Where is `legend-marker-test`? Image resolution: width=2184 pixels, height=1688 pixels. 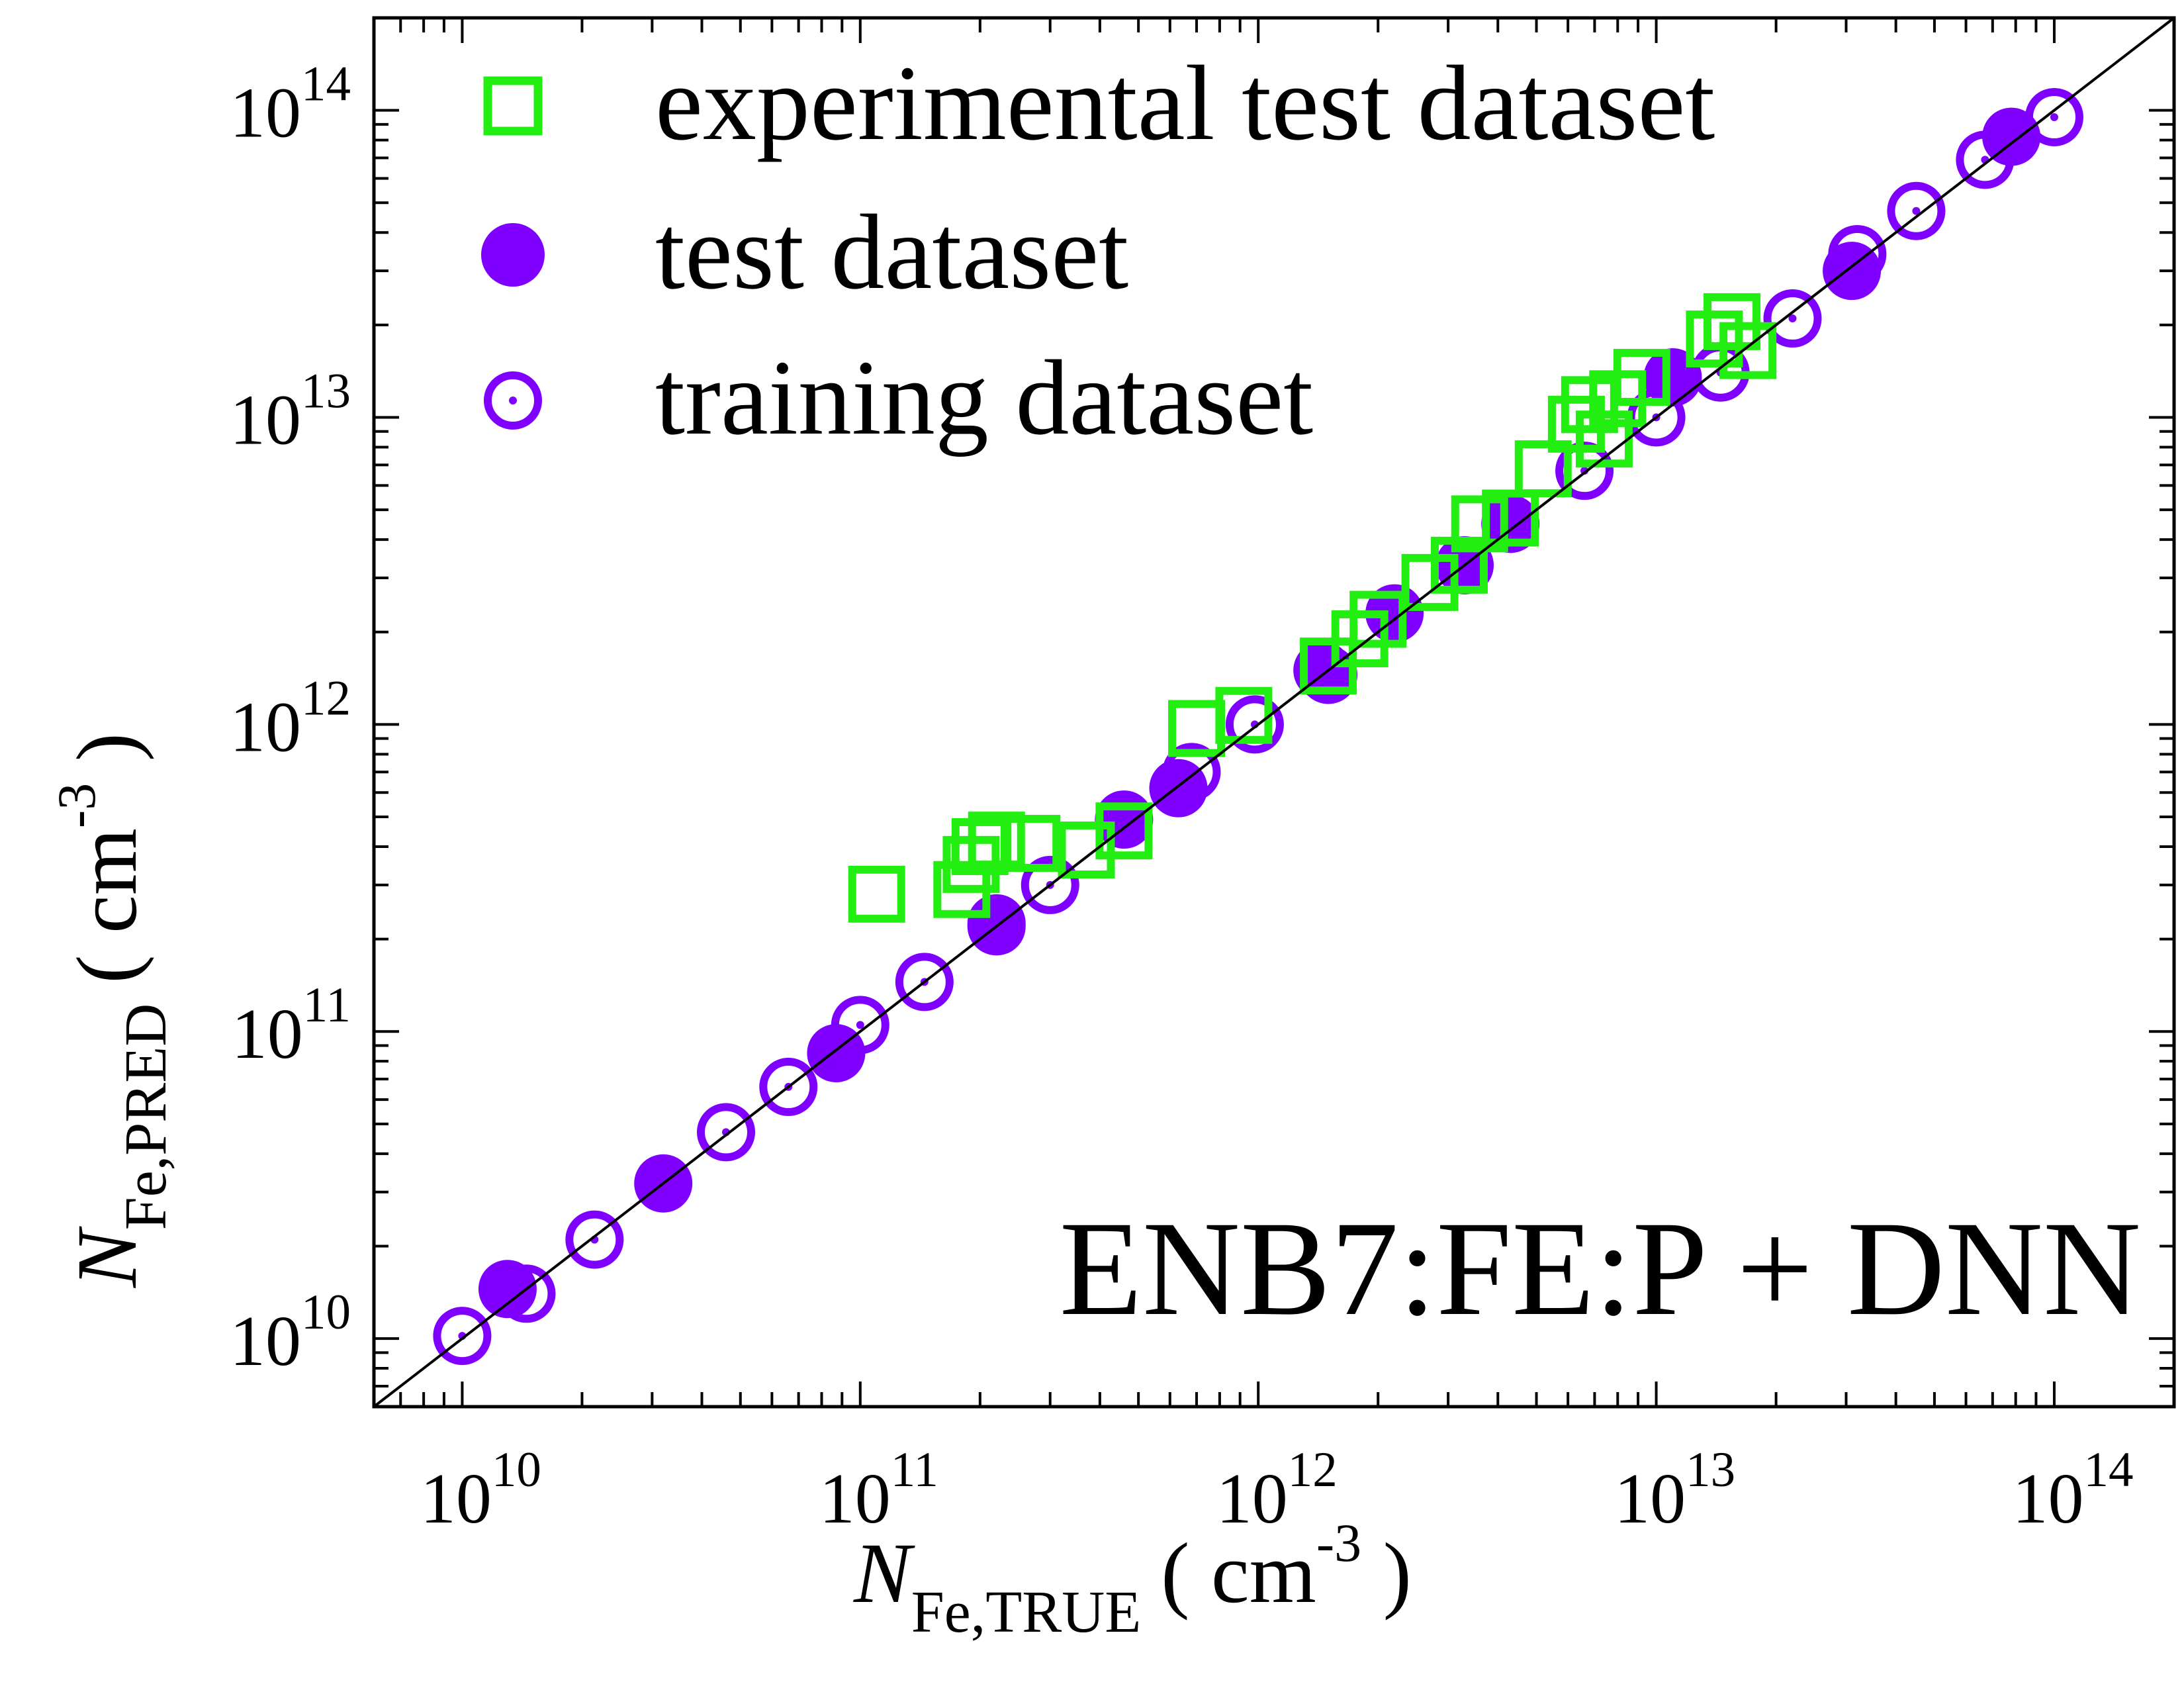
legend-marker-test is located at coordinates (513, 255).